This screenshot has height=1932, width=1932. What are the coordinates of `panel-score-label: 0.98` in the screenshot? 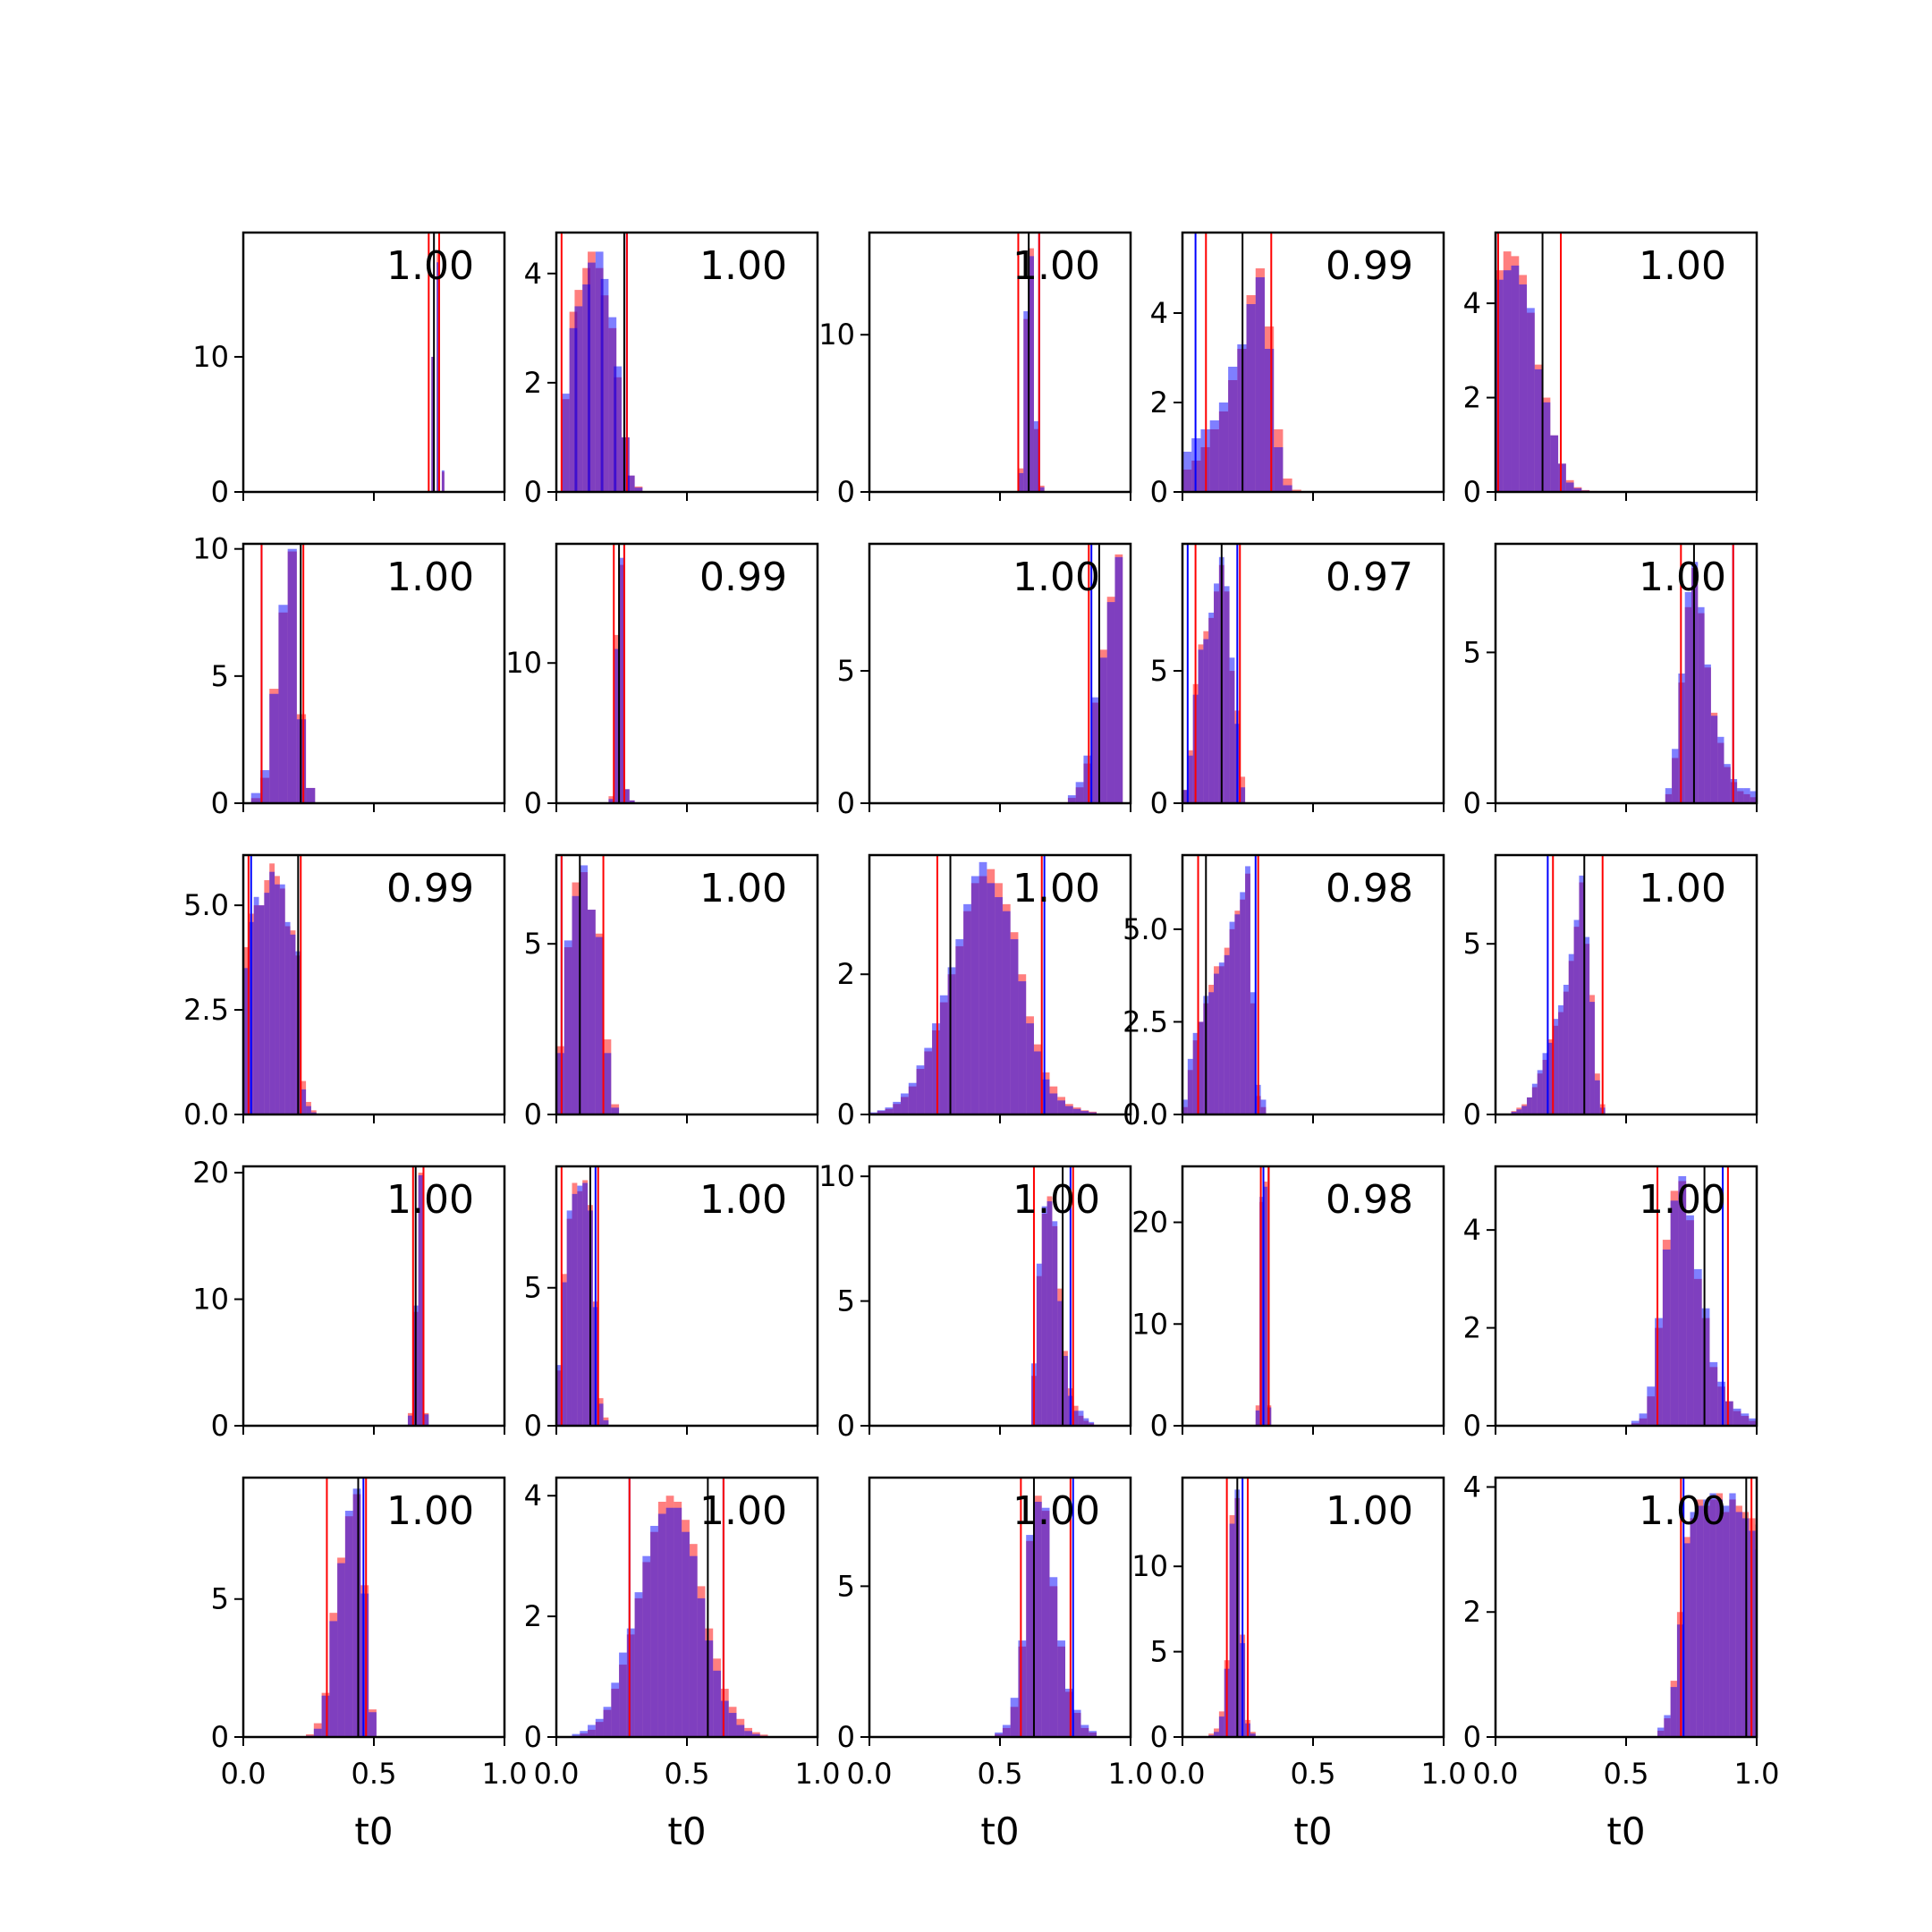 It's located at (1369, 888).